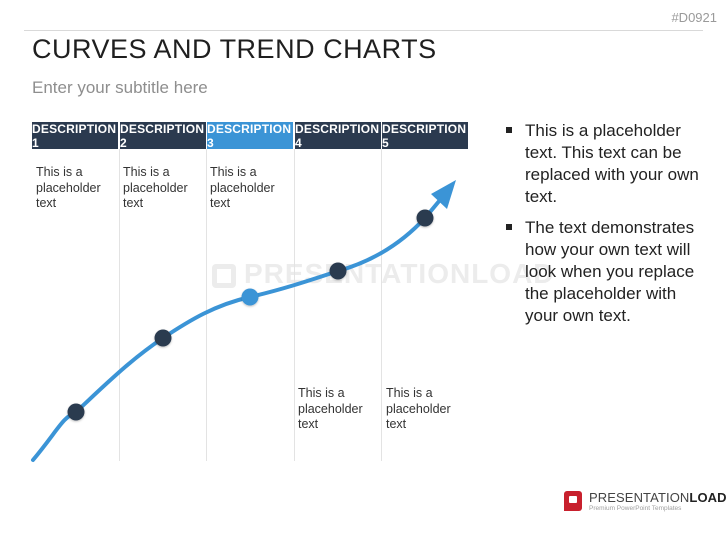 The image size is (727, 545). I want to click on column-text-3: This is a placeholder text, so click(242, 187).